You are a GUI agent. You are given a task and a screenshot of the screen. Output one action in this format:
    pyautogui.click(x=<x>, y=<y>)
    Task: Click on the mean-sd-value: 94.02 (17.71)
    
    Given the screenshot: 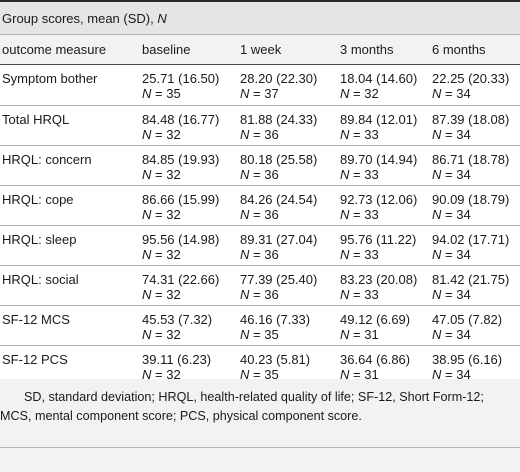 What is the action you would take?
    pyautogui.click(x=471, y=239)
    